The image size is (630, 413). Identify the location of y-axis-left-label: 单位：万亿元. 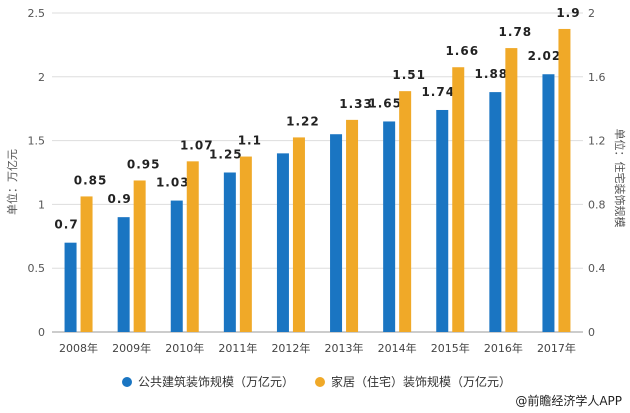
(12, 182).